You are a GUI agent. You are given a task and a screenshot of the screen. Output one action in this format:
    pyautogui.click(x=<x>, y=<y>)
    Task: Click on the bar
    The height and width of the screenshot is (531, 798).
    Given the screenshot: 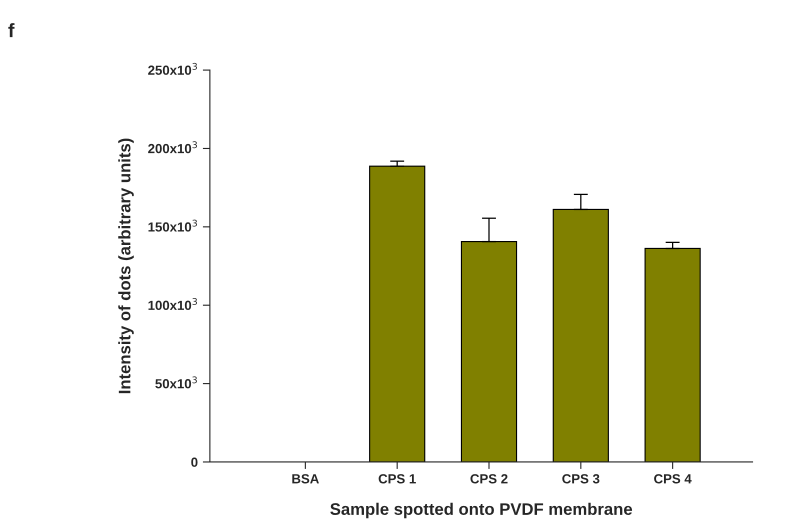 What is the action you would take?
    pyautogui.click(x=397, y=314)
    